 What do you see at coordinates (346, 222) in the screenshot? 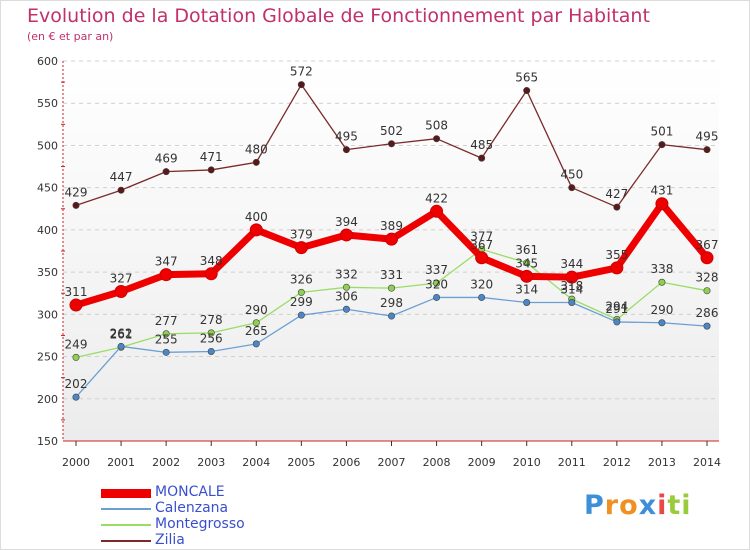
I see `data-label-moncale: 394` at bounding box center [346, 222].